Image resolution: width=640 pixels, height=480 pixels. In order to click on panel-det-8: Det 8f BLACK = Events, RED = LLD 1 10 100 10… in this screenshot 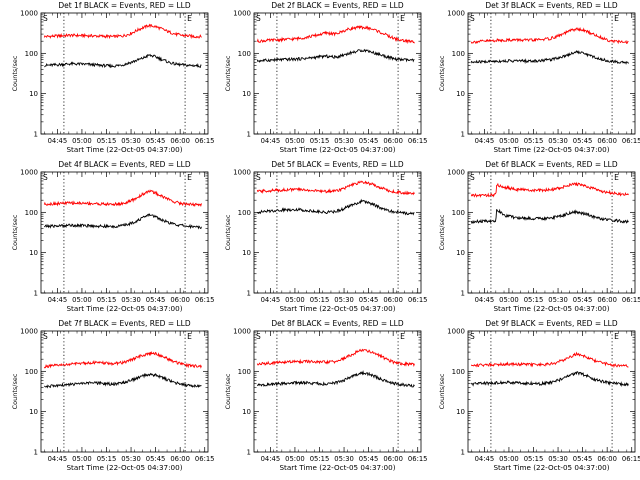, I will do `click(326, 395)`.